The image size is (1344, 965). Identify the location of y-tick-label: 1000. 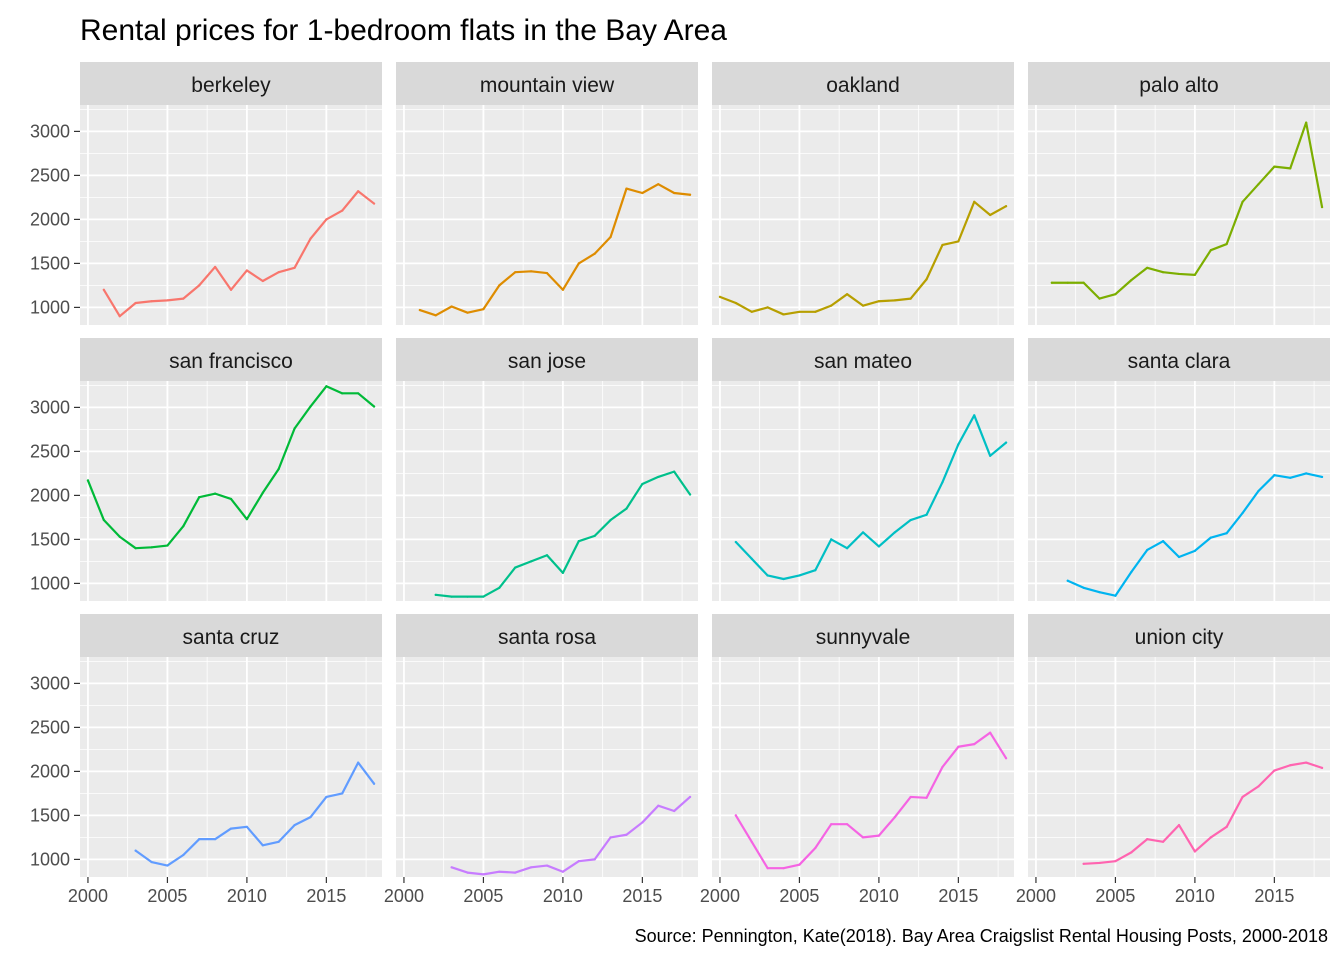
(50, 307).